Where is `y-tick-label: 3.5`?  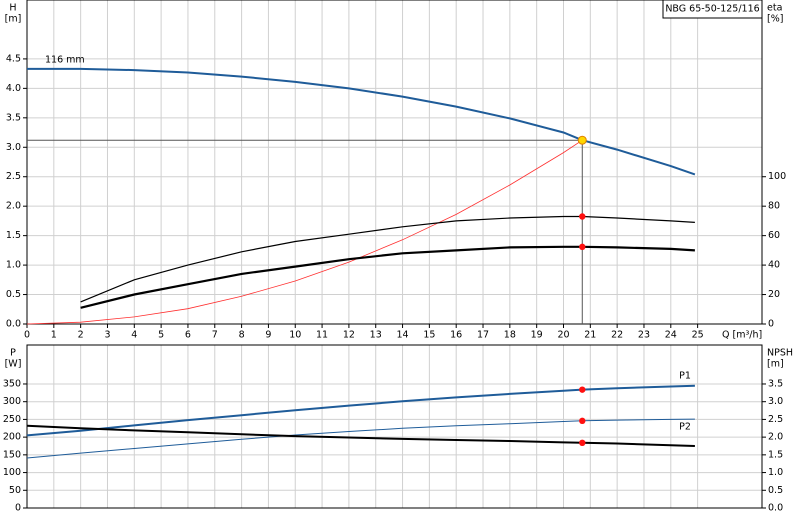
y-tick-label: 3.5 is located at coordinates (13, 117).